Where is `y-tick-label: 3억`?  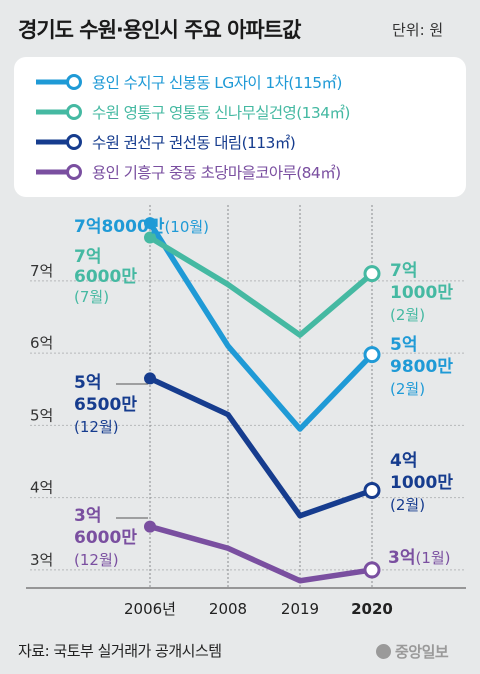 y-tick-label: 3억 is located at coordinates (41, 560).